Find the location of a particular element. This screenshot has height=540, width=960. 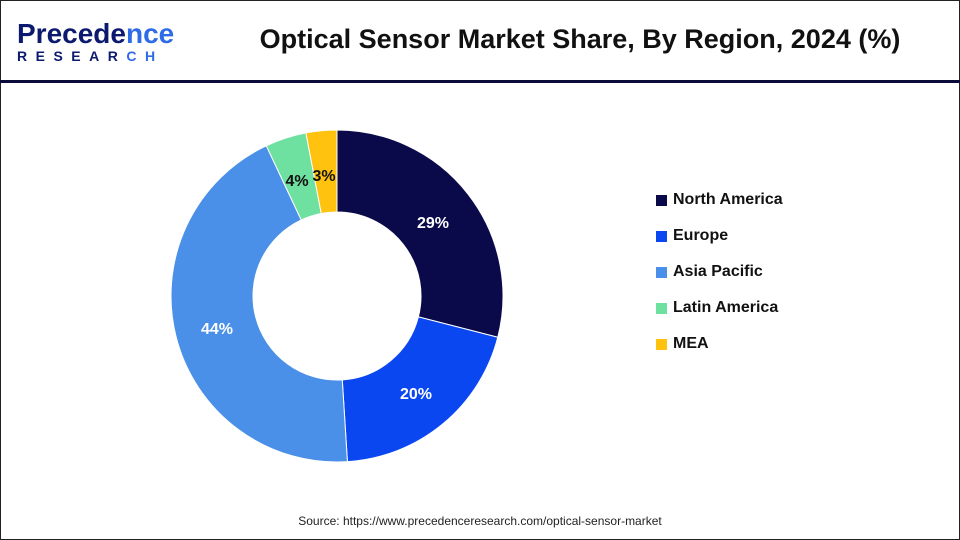

legend-label: Asia Pacific is located at coordinates (718, 271).